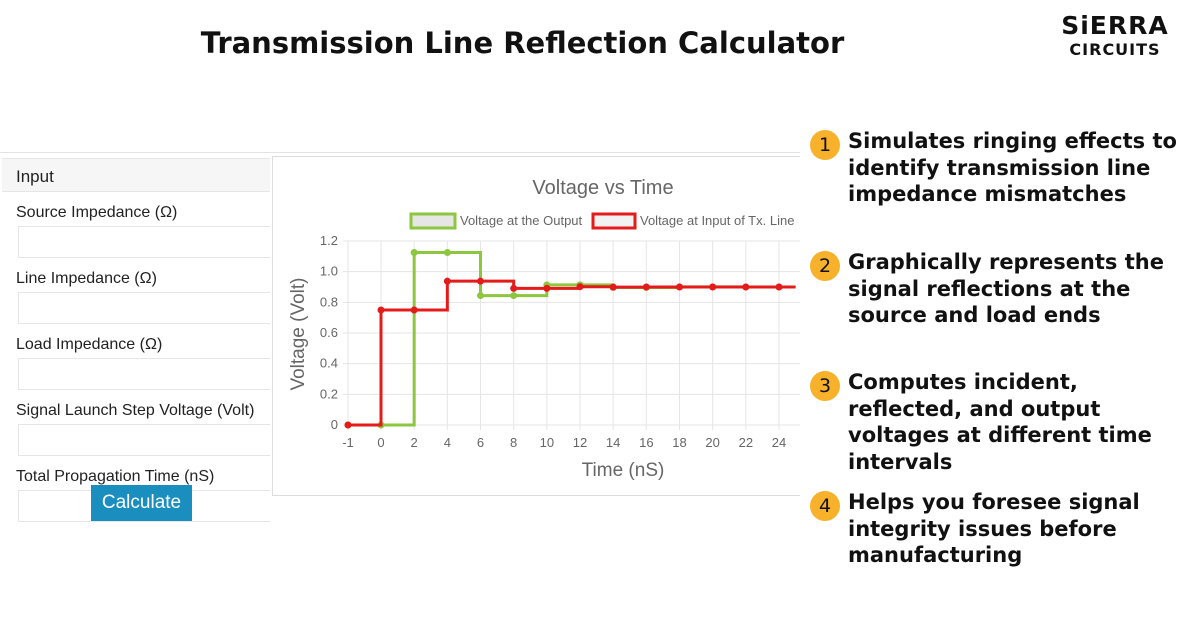 The width and height of the screenshot is (1200, 628). Describe the element at coordinates (825, 386) in the screenshot. I see `feature-number-badge: 3` at that location.